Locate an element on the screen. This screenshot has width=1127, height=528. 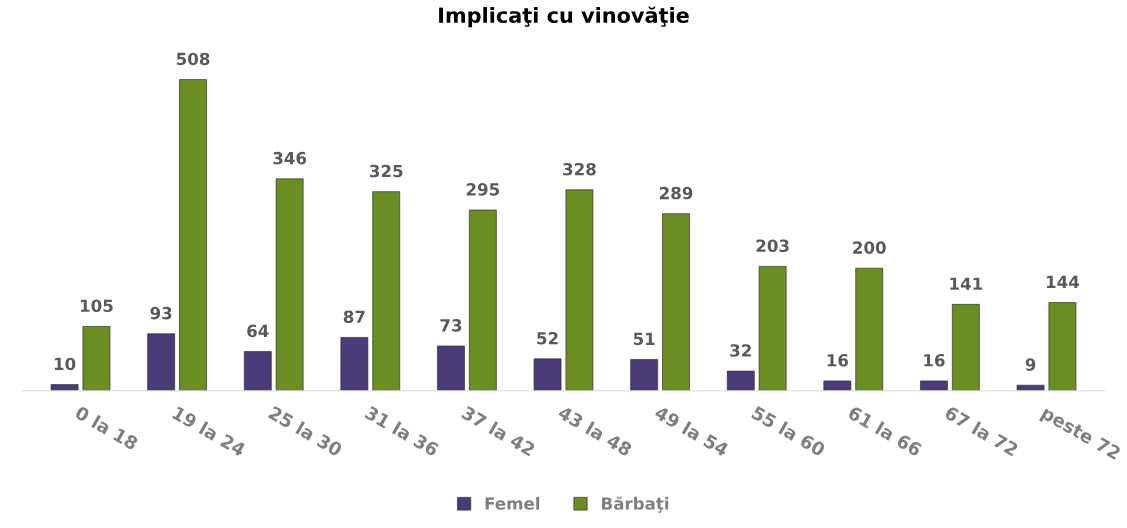
x-tick-label: 43 la 48 is located at coordinates (595, 431).